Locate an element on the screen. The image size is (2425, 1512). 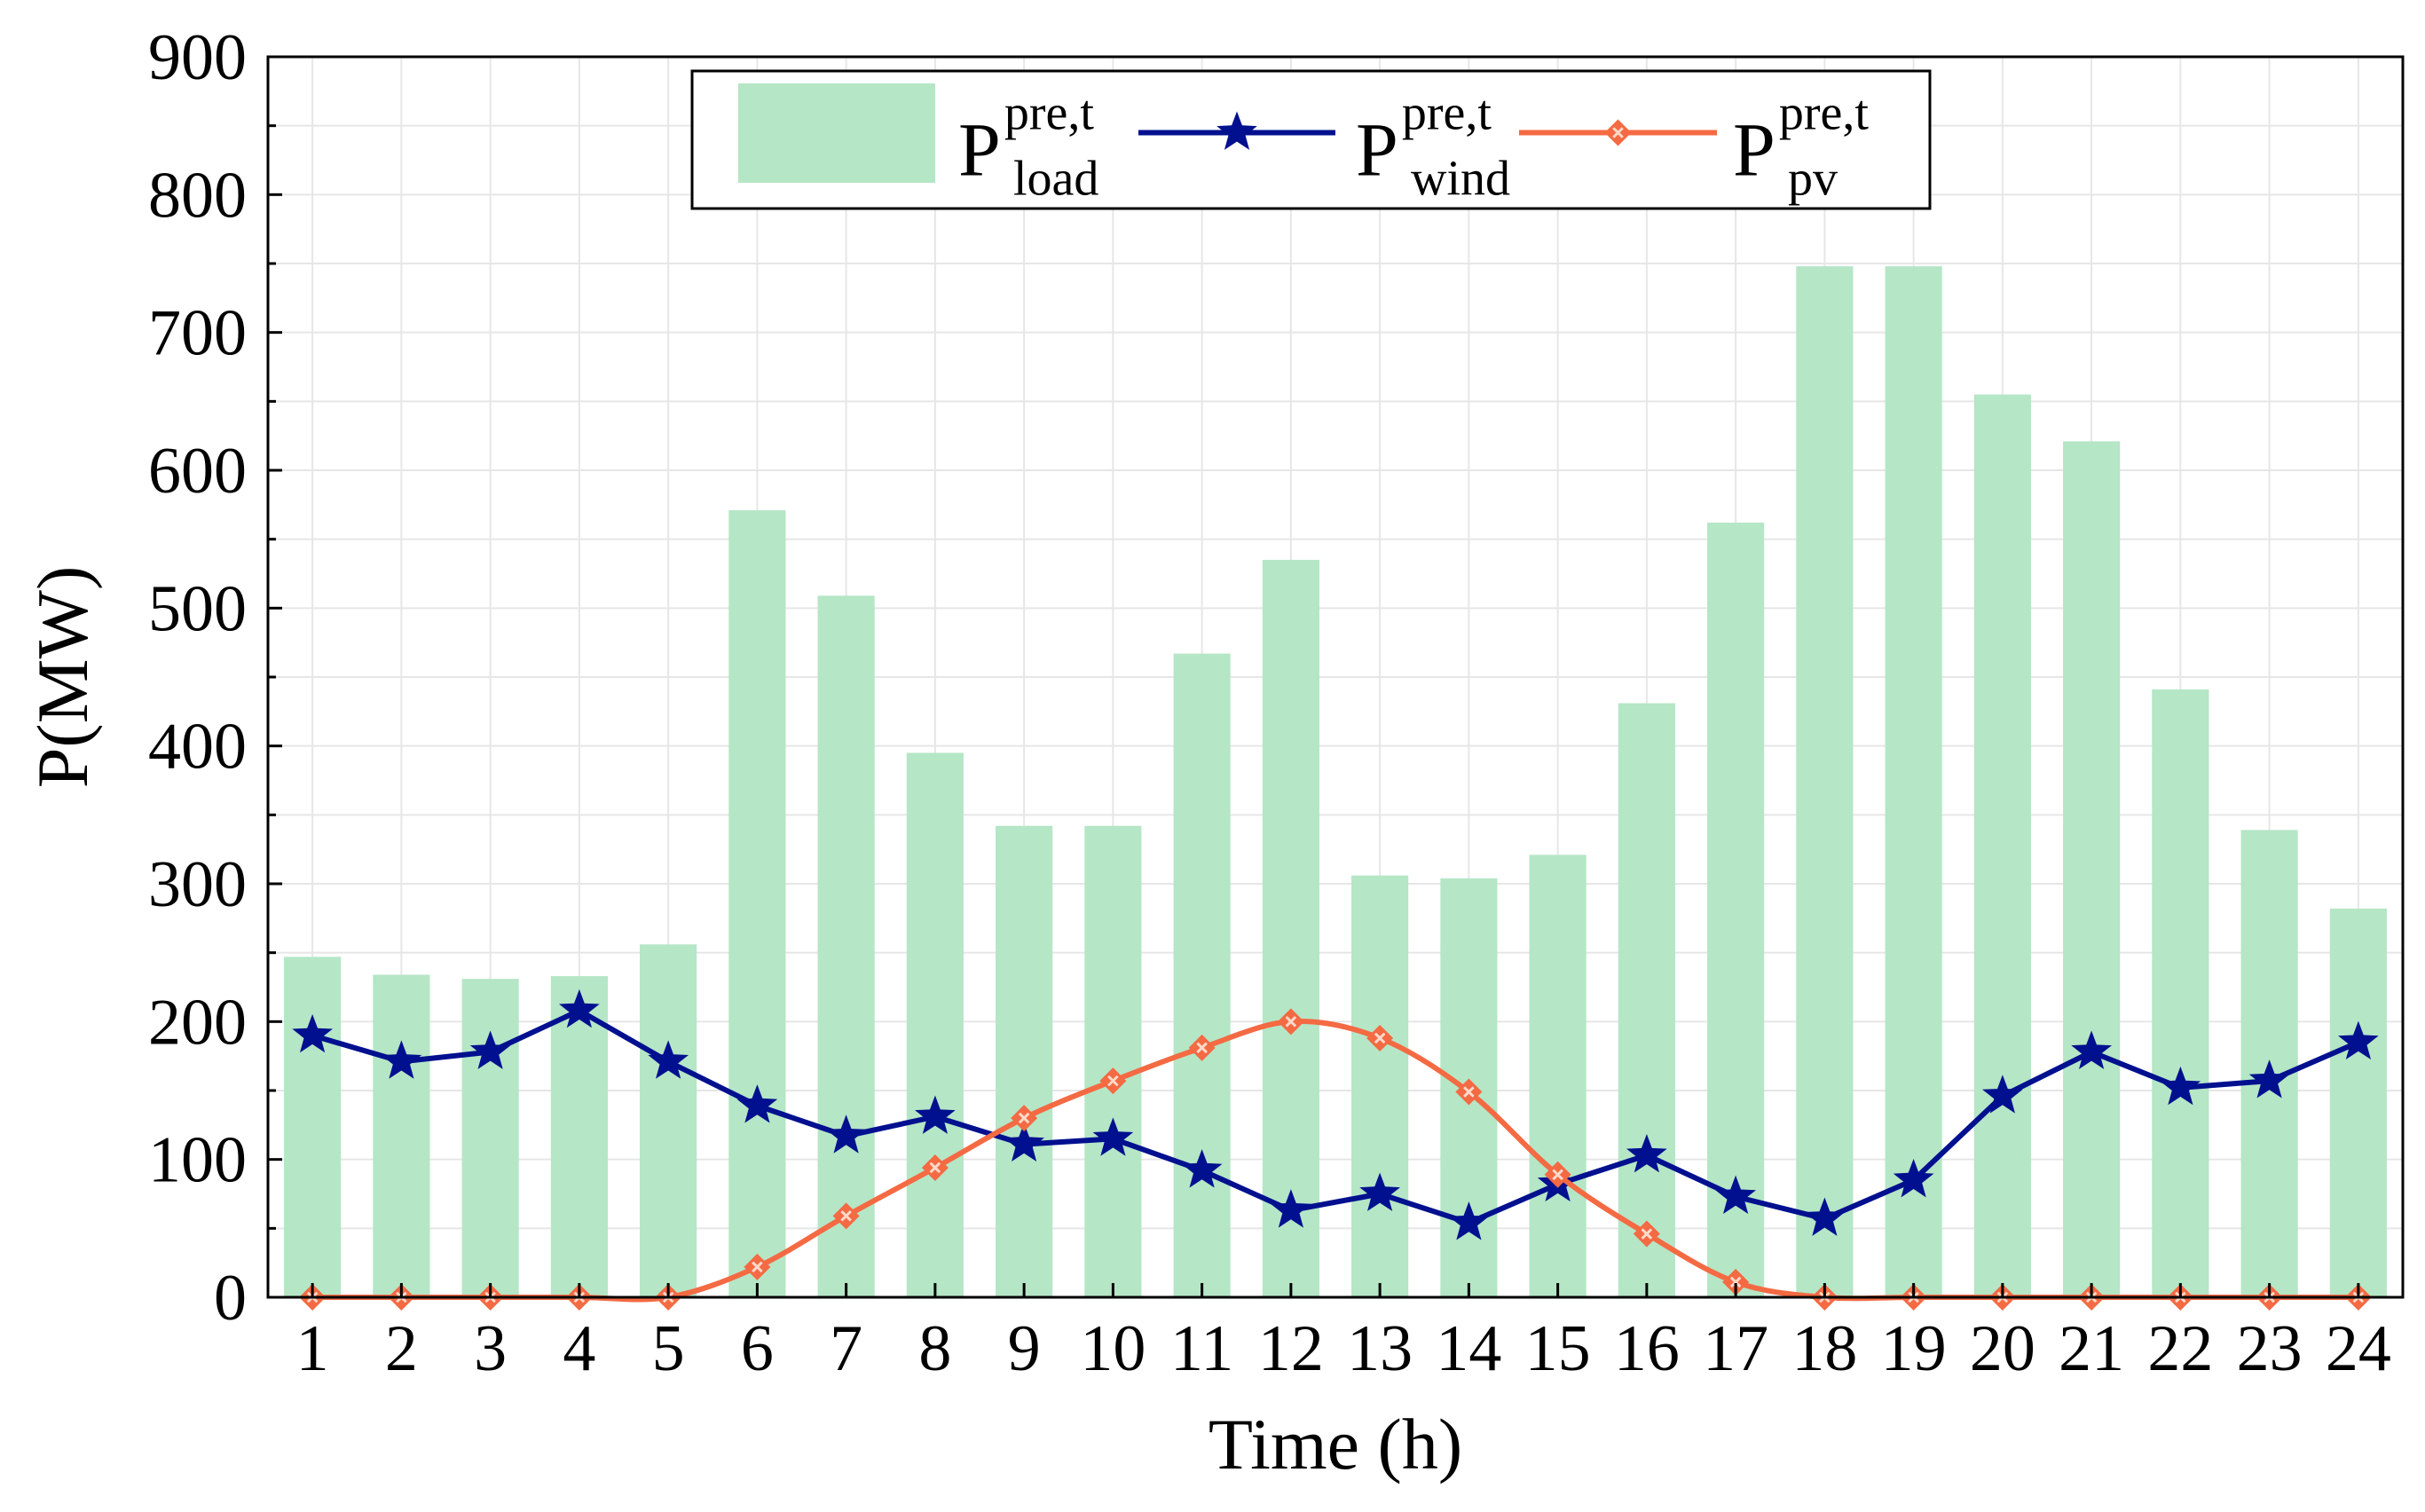
x-tick-label: 11 is located at coordinates (1201, 1348).